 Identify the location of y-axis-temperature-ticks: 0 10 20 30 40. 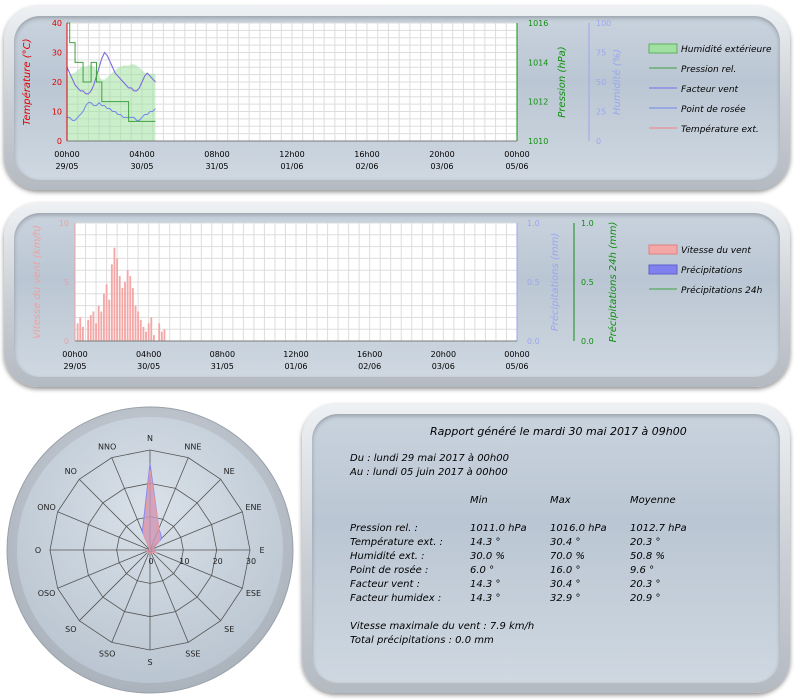
(57, 82).